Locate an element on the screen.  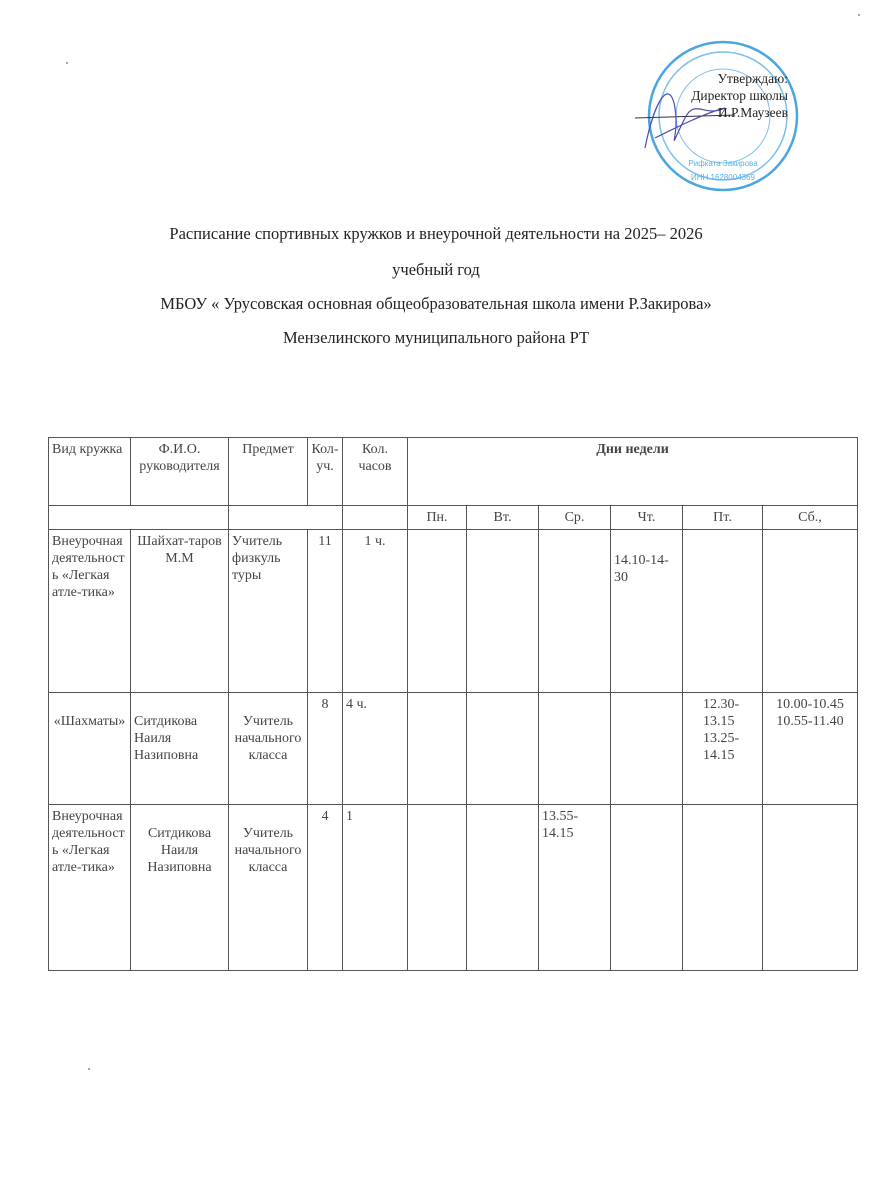
cell-hours: 4 ч. is located at coordinates (375, 748).